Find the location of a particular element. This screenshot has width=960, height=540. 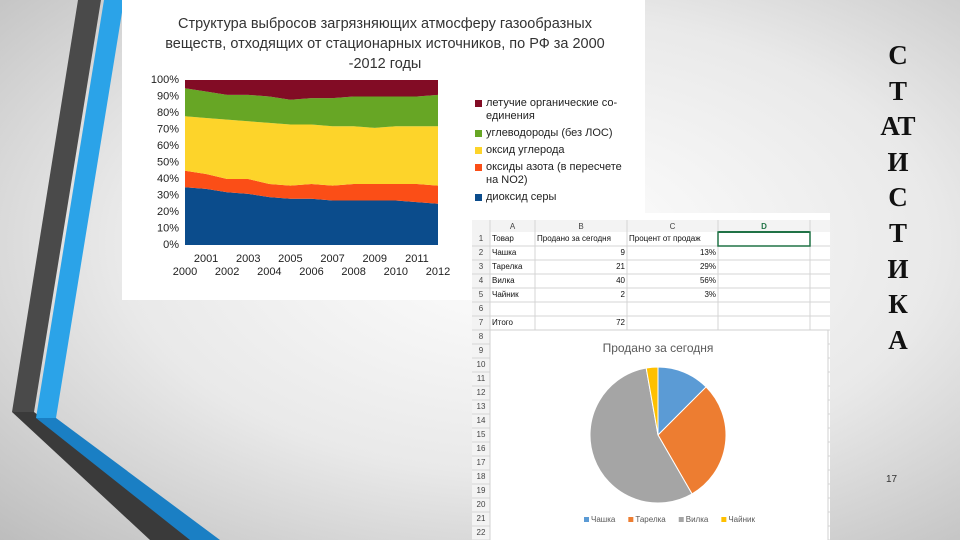

x-tick-label: 2001 is located at coordinates (206, 259).